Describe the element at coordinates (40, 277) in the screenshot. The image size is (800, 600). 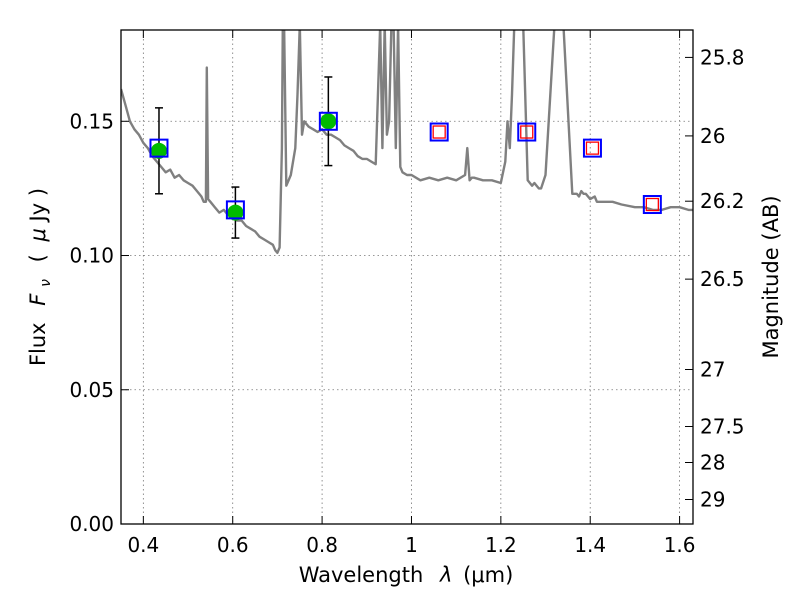
I see `y-axis-title: Flux F ν ( μ Jy )` at that location.